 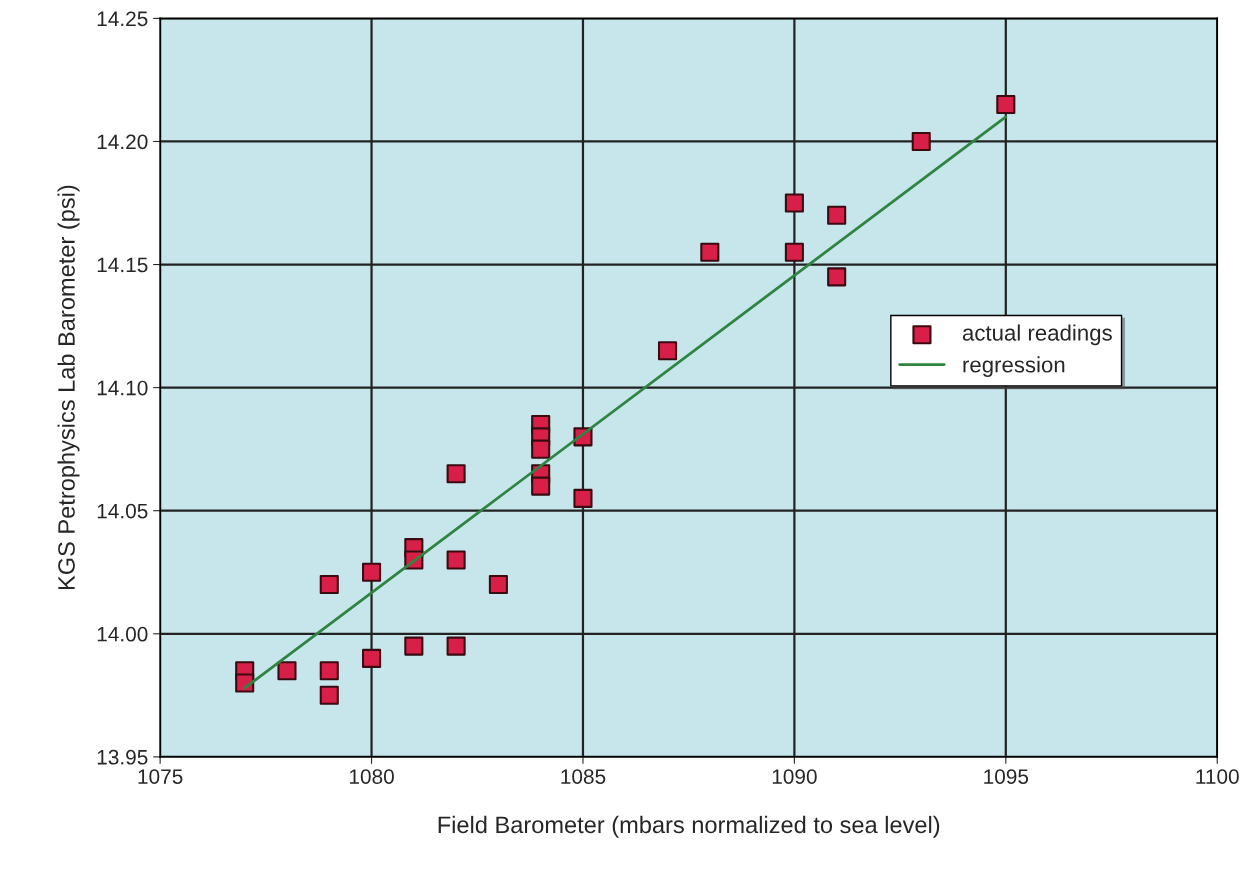 What do you see at coordinates (1006, 776) in the screenshot?
I see `x-tick-label: 1095` at bounding box center [1006, 776].